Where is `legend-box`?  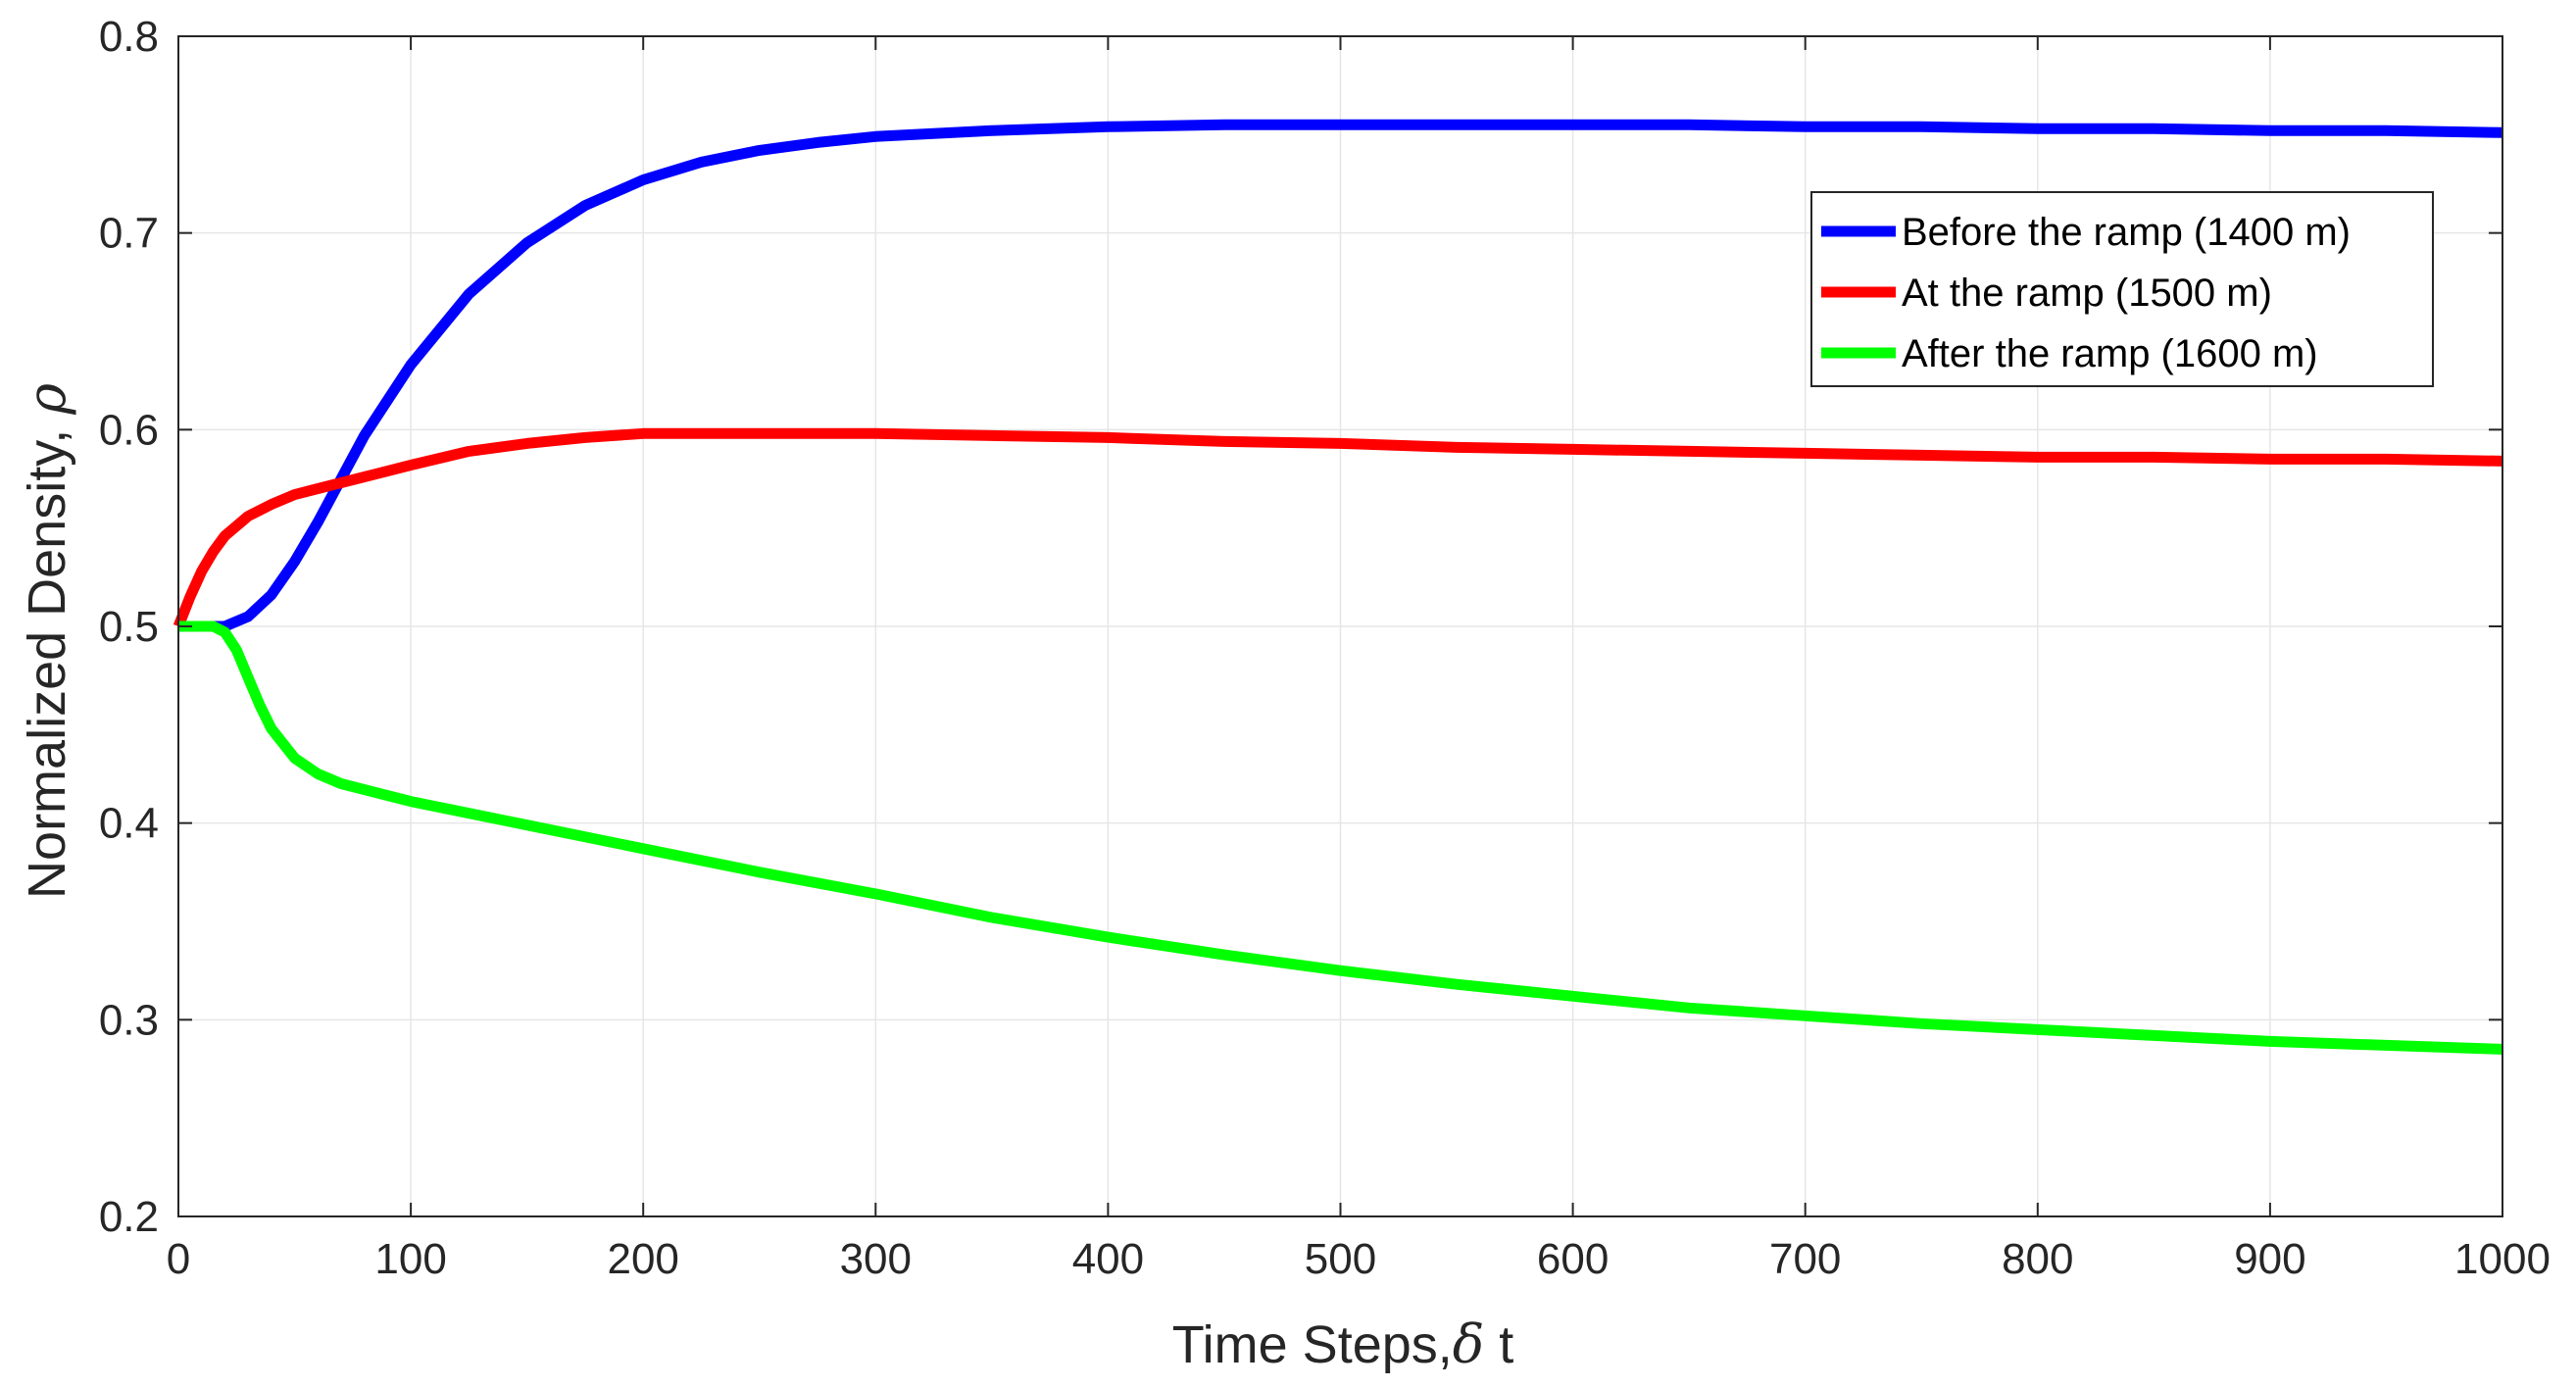 legend-box is located at coordinates (2122, 289).